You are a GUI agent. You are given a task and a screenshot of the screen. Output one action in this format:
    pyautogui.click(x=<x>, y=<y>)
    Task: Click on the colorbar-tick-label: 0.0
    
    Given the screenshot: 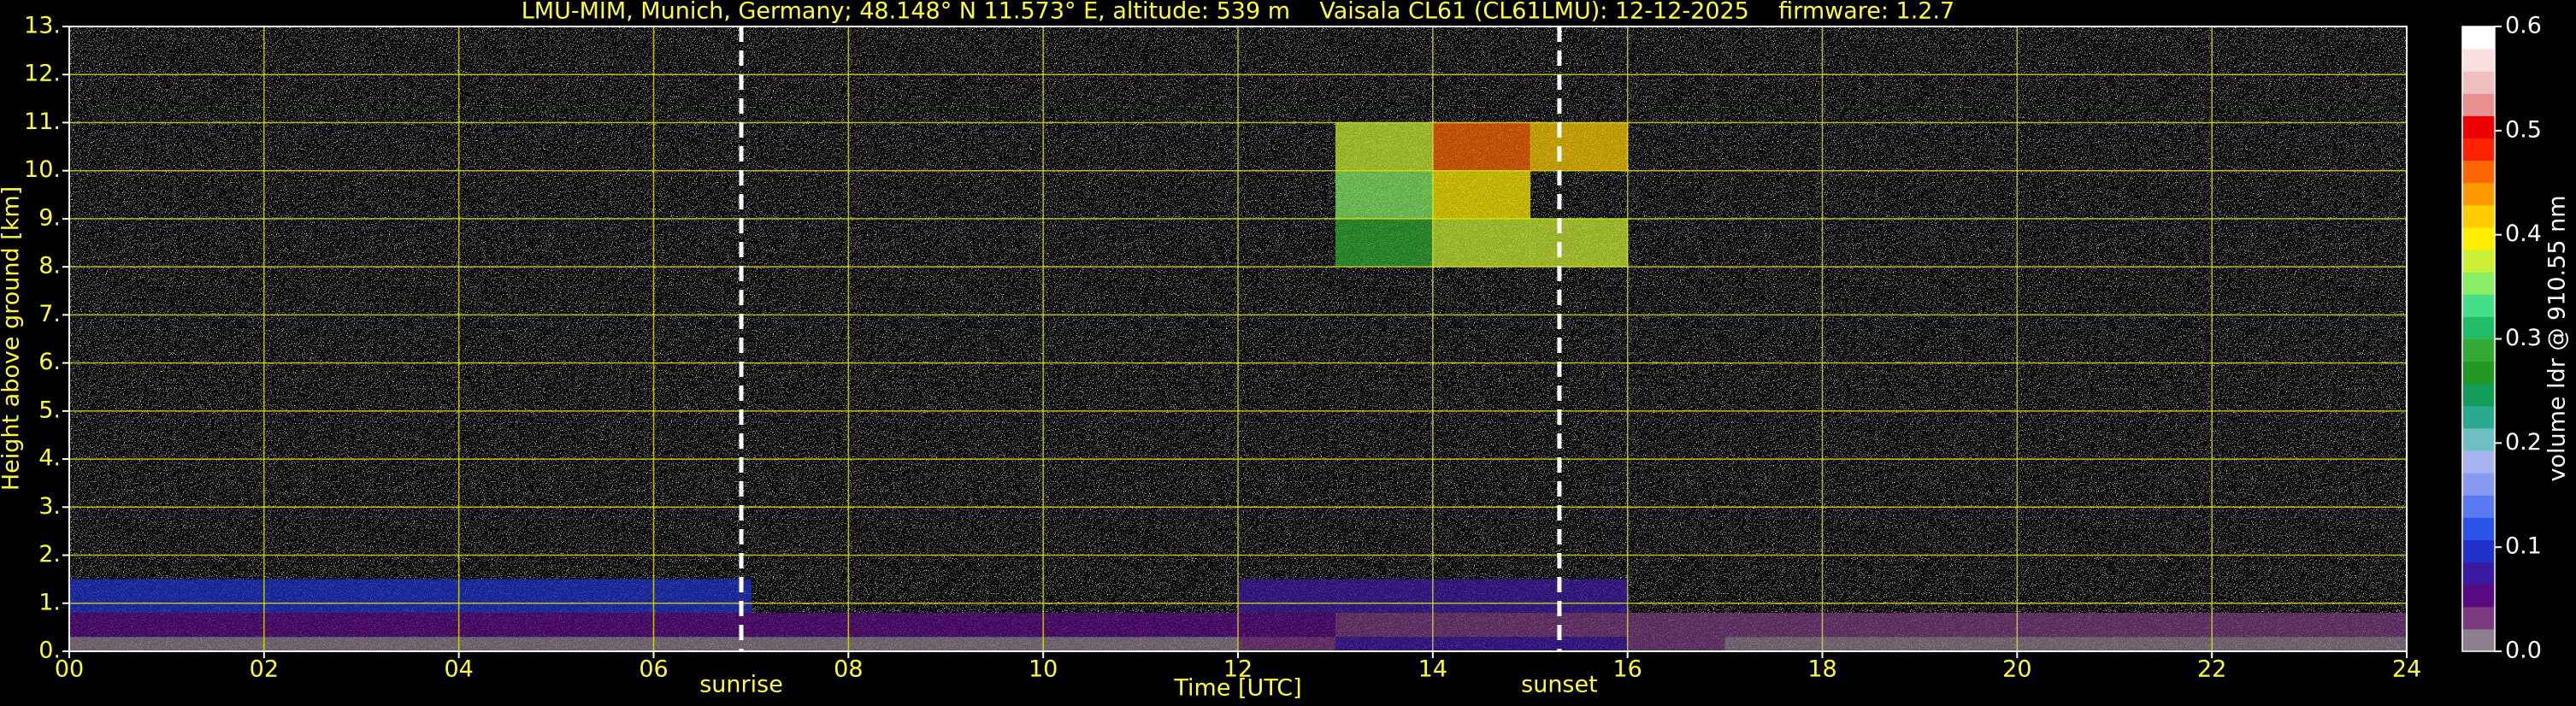 What is the action you would take?
    pyautogui.click(x=2523, y=651)
    